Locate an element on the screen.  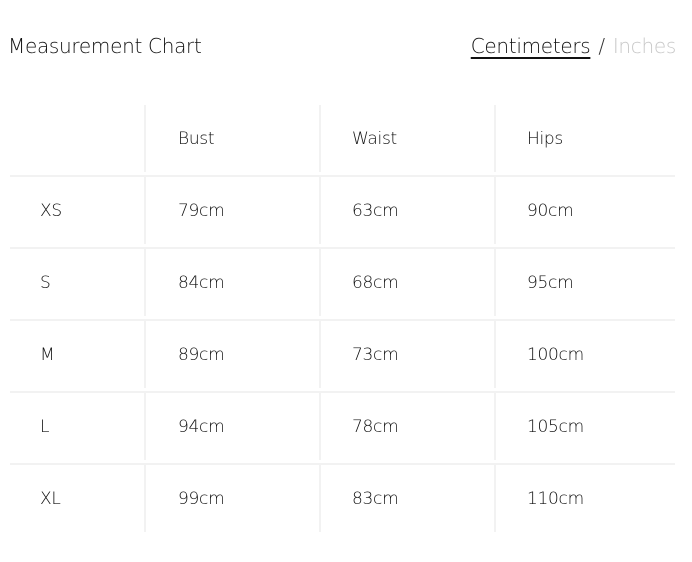
waist-cell: 73cm is located at coordinates (405, 354).